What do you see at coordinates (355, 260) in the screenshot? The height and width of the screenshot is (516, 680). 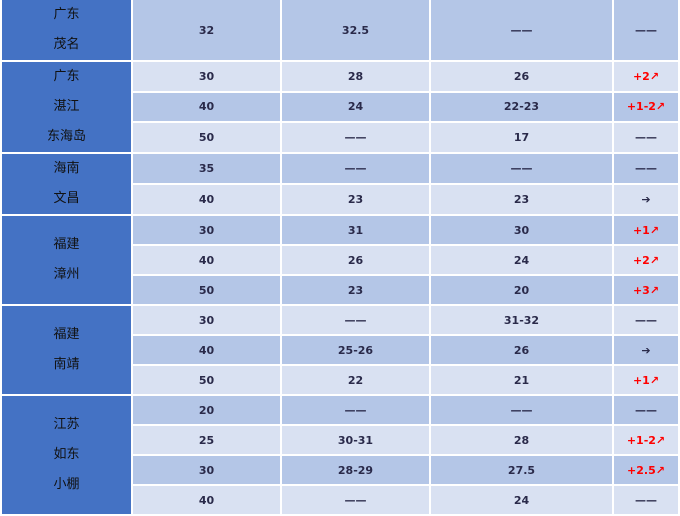 I see `price-prev-cell: 26` at bounding box center [355, 260].